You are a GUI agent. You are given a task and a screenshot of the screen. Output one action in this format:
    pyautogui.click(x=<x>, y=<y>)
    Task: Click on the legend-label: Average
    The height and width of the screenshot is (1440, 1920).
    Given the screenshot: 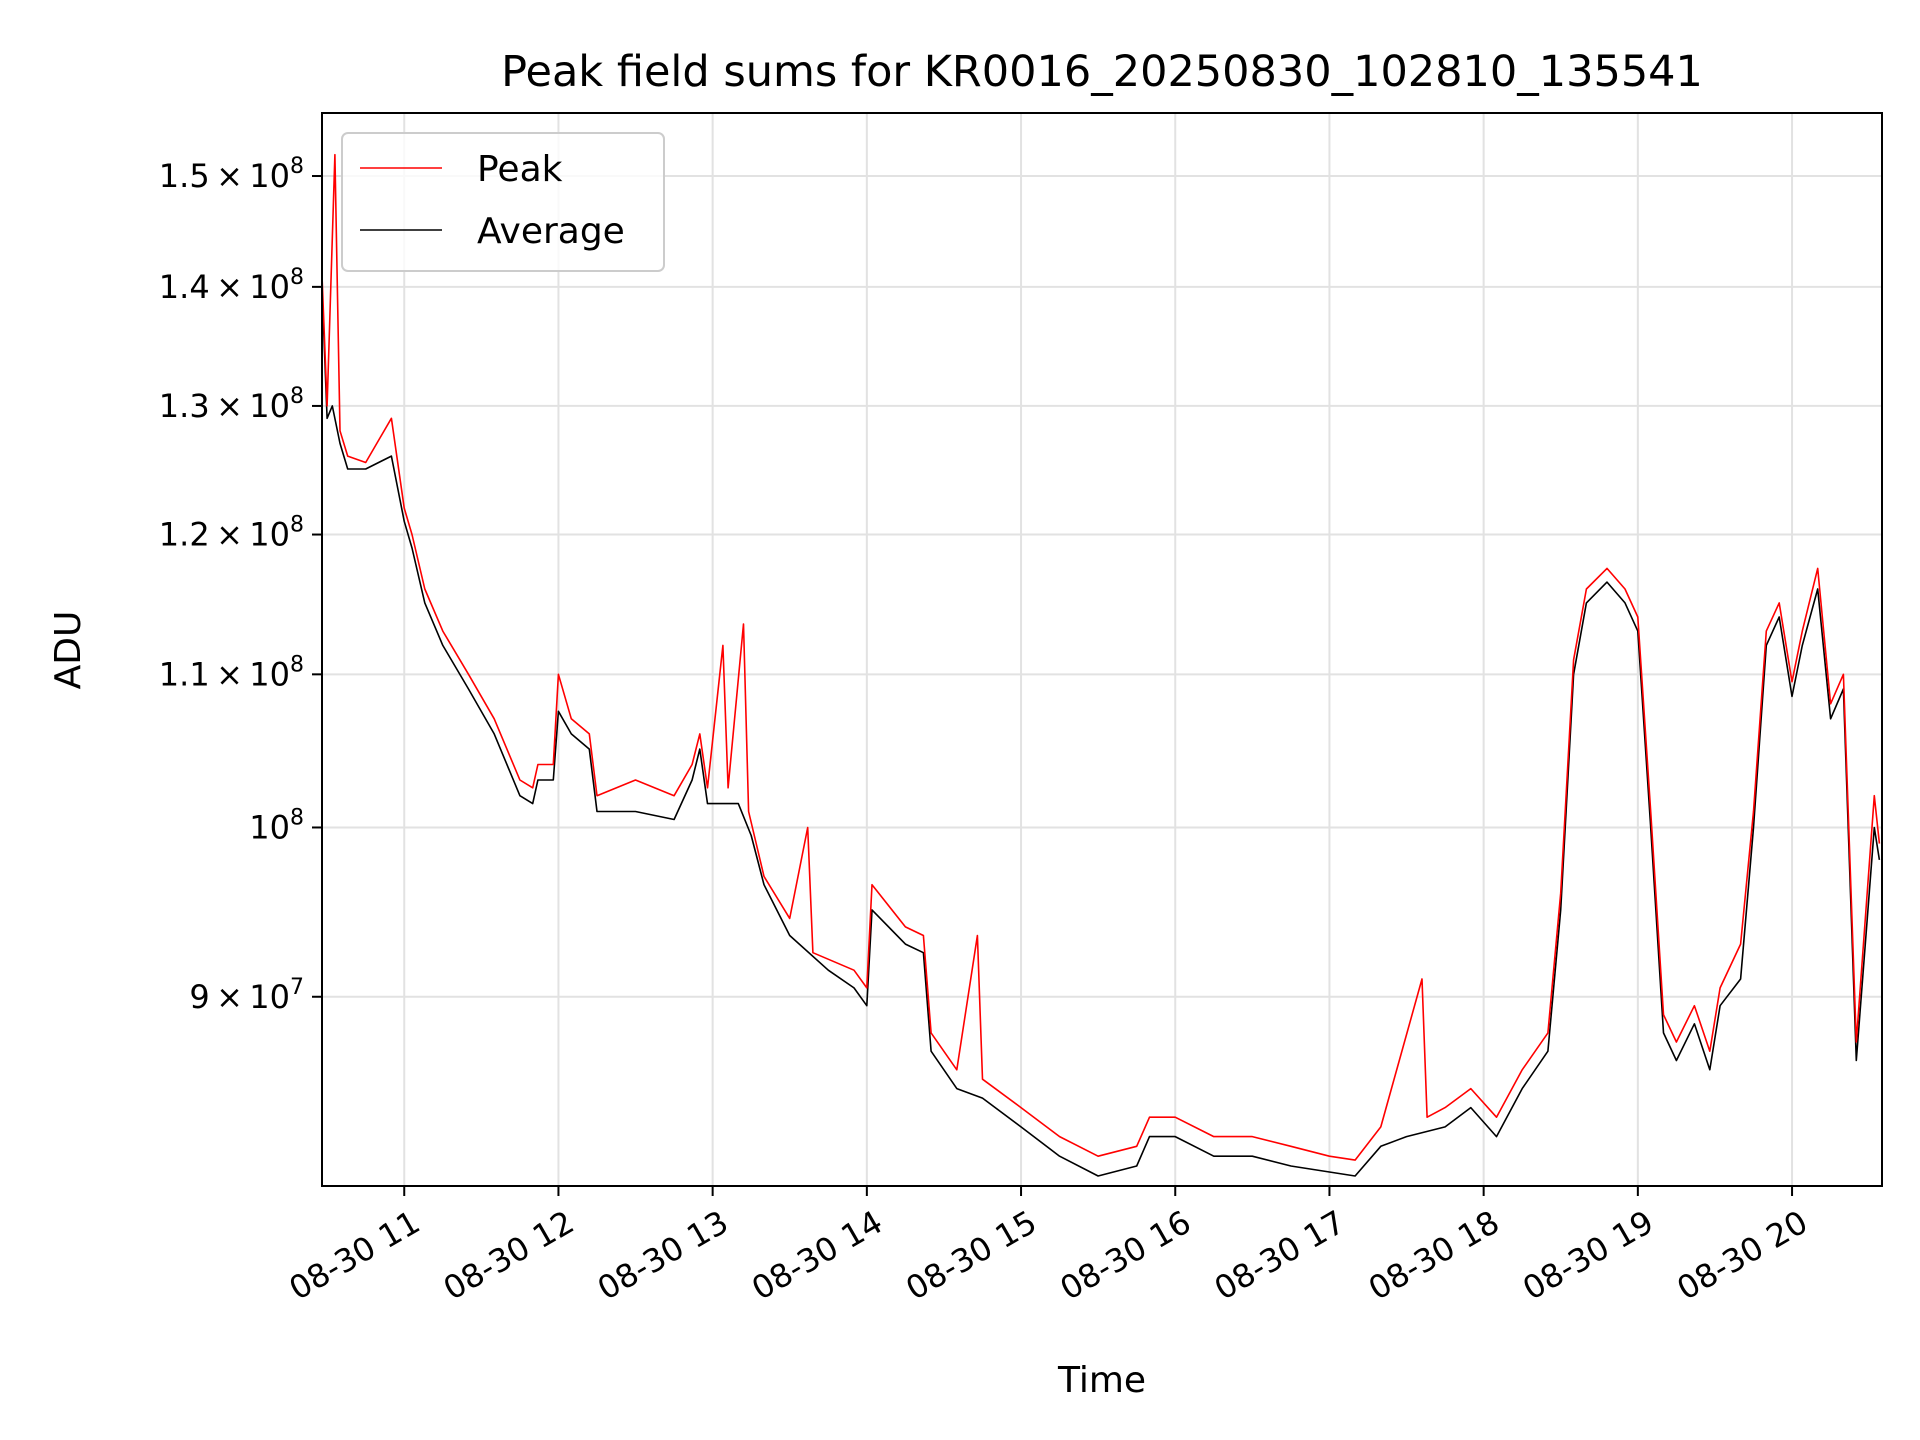 What is the action you would take?
    pyautogui.click(x=551, y=231)
    